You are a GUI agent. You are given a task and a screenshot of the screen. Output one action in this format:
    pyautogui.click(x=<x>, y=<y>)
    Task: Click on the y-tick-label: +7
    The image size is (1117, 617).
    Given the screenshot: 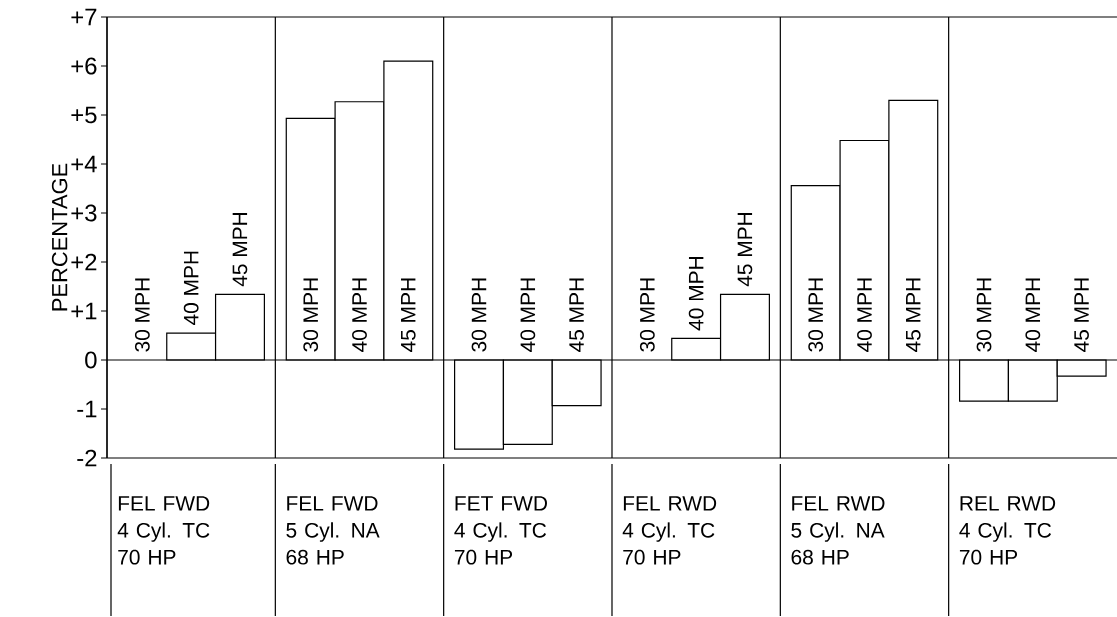 What is the action you would take?
    pyautogui.click(x=84, y=17)
    